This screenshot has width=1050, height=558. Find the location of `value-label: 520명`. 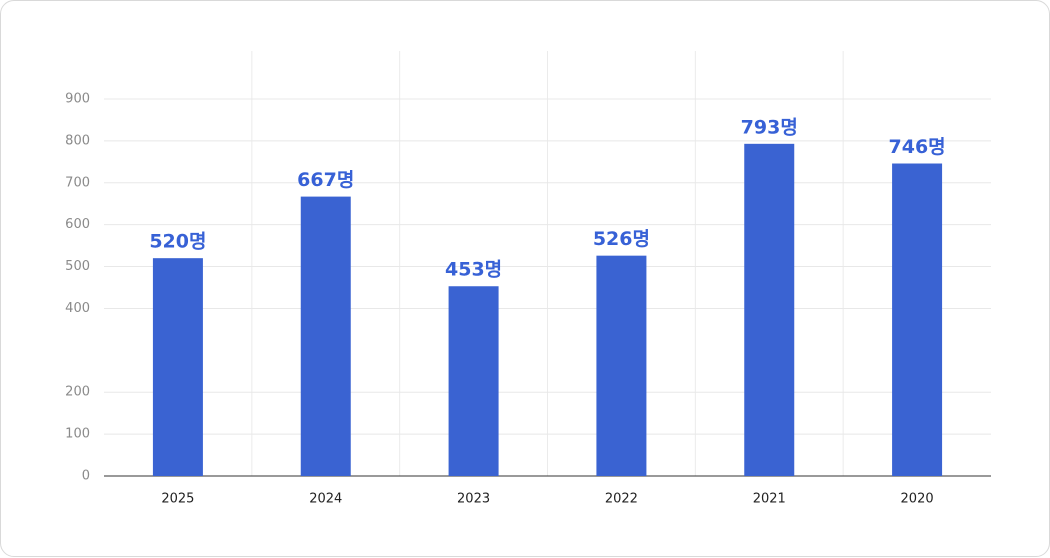

value-label: 520명 is located at coordinates (177, 242).